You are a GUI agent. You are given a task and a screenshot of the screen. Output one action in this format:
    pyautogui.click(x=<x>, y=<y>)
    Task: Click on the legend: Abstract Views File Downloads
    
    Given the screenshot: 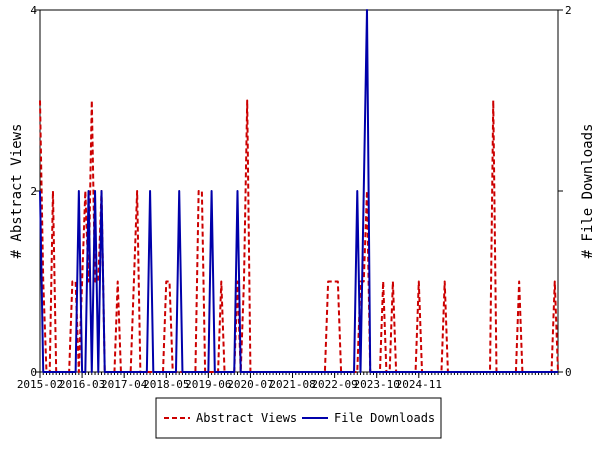 What is the action you would take?
    pyautogui.click(x=298, y=418)
    